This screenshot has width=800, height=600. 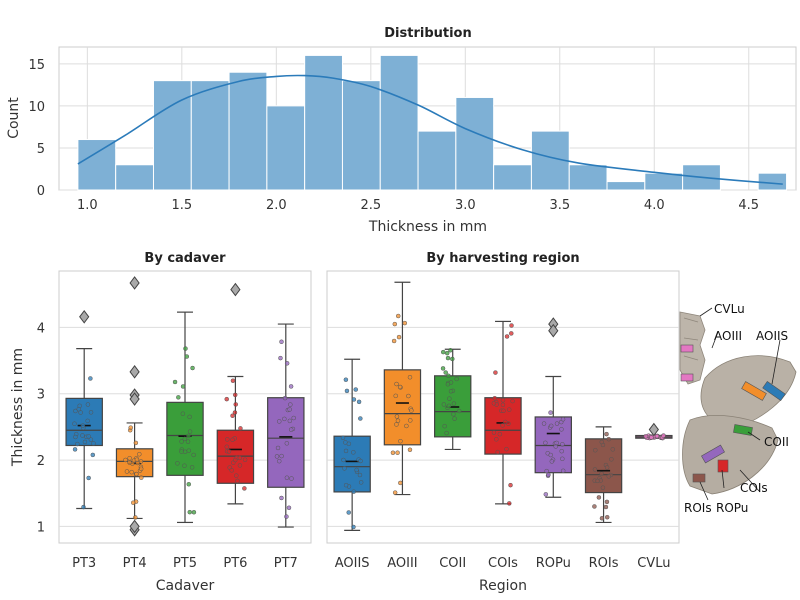 What do you see at coordinates (402, 407) in the screenshot?
I see `box-iqr` at bounding box center [402, 407].